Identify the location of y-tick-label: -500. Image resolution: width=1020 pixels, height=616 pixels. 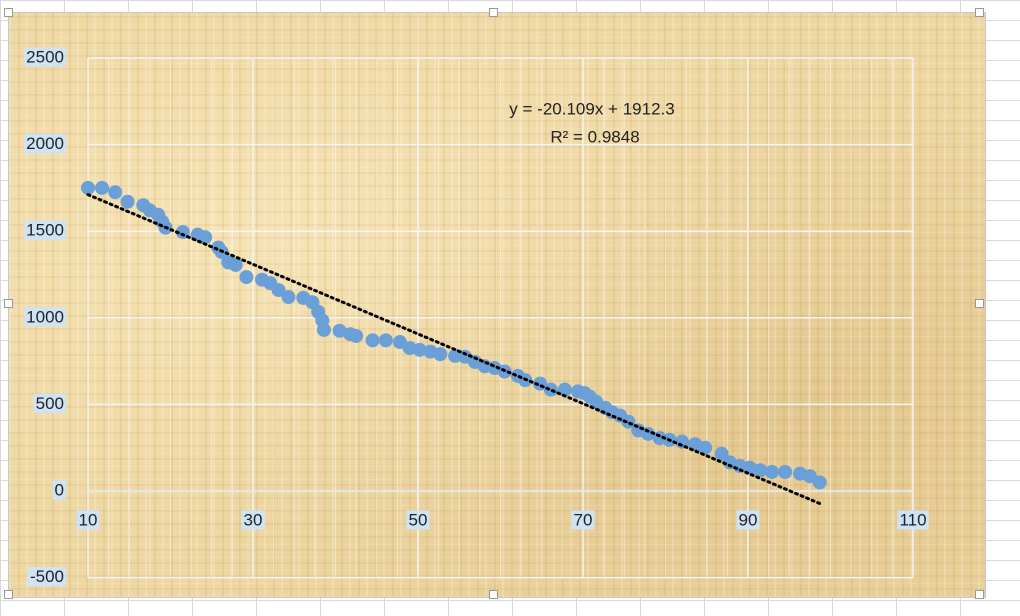
(47, 576).